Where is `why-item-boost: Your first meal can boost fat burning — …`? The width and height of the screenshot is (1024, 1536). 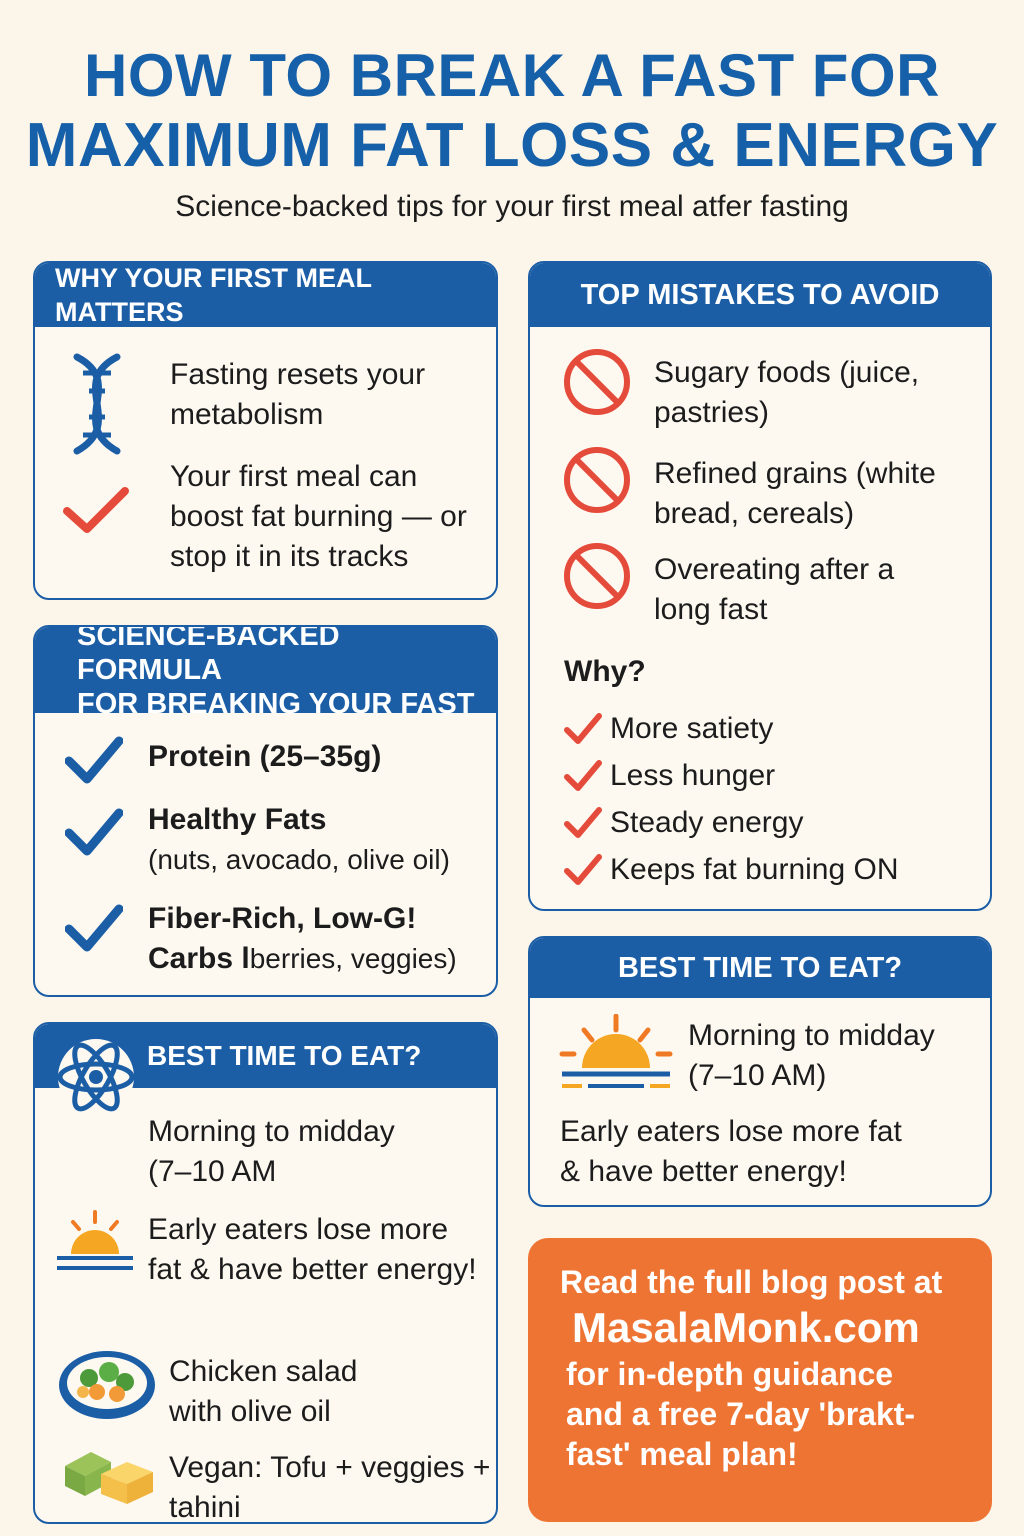
why-item-boost: Your first meal can boost fat burning — … is located at coordinates (318, 516).